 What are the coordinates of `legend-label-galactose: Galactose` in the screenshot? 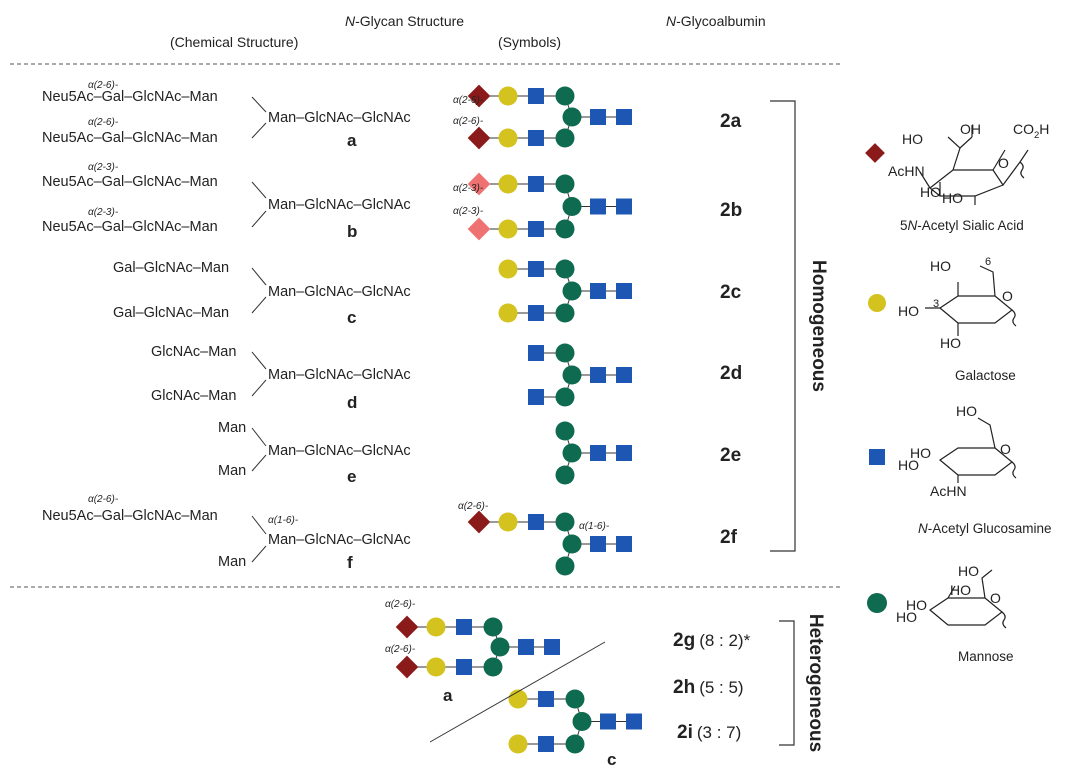 It's located at (985, 375).